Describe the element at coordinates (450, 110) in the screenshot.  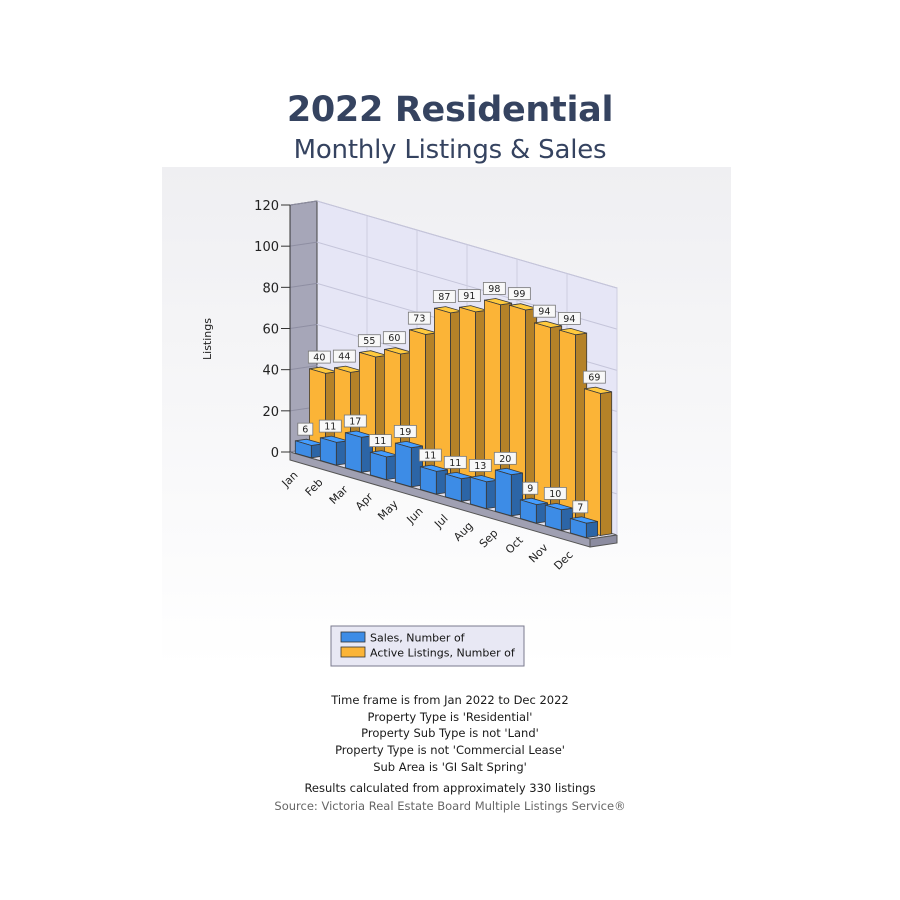
I see `chart-title: 2022 Residential` at that location.